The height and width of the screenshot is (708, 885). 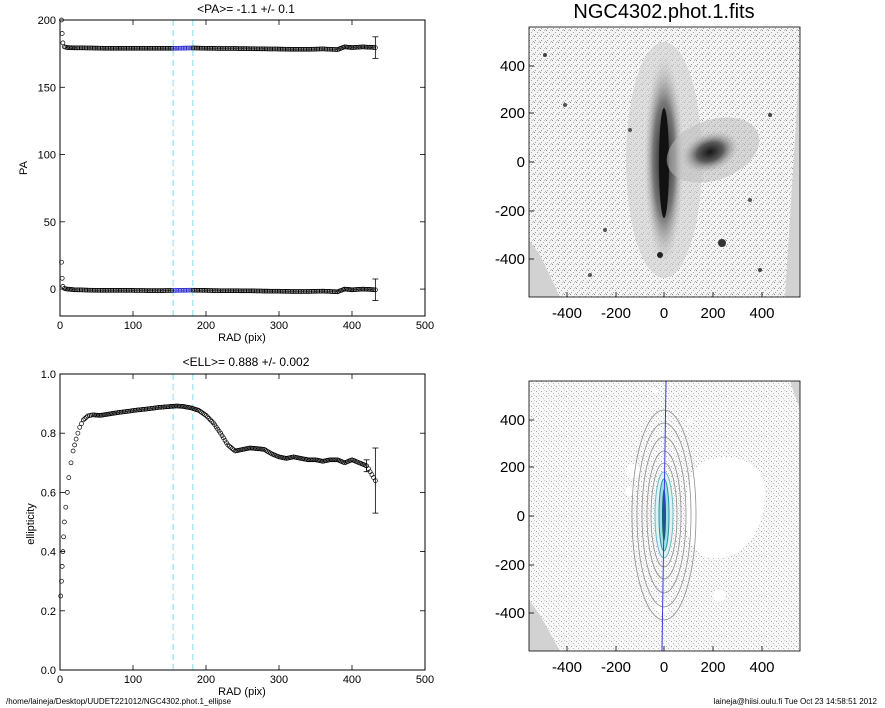 What do you see at coordinates (712, 667) in the screenshot?
I see `isophote-image-x-tick-label: 200` at bounding box center [712, 667].